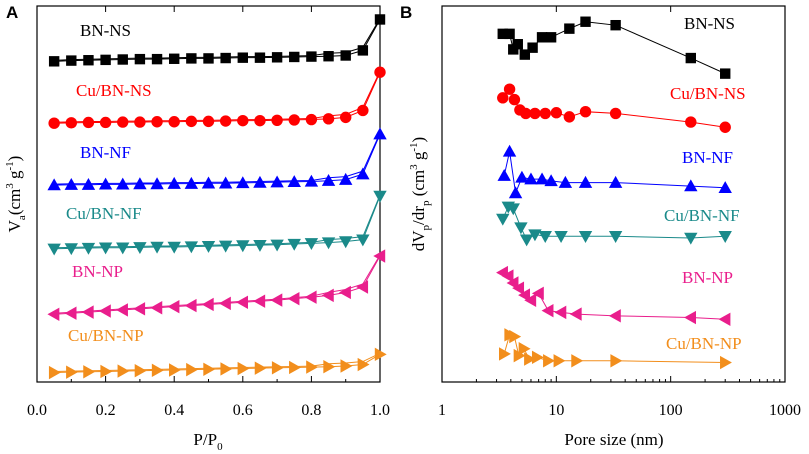 The image size is (809, 454). I want to click on series-label-cu-bn-nf-psd: Cu/BN-NF, so click(702, 215).